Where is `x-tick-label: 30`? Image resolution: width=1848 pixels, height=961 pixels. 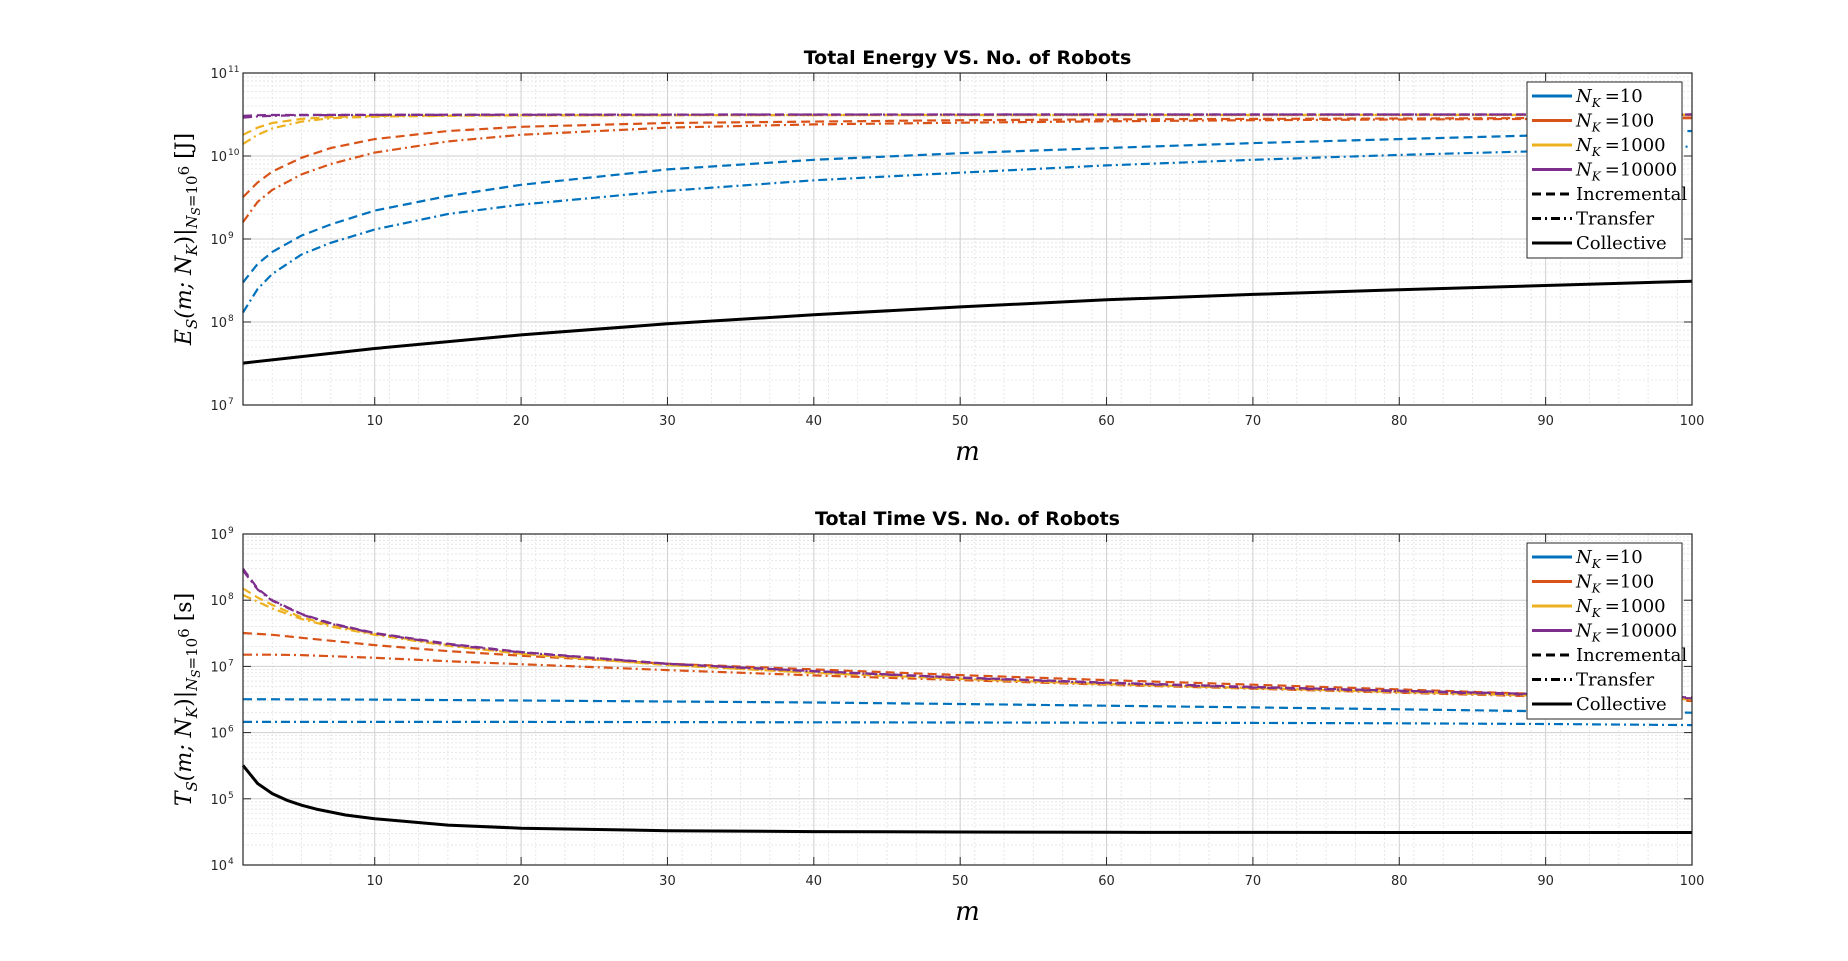 x-tick-label: 30 is located at coordinates (667, 881).